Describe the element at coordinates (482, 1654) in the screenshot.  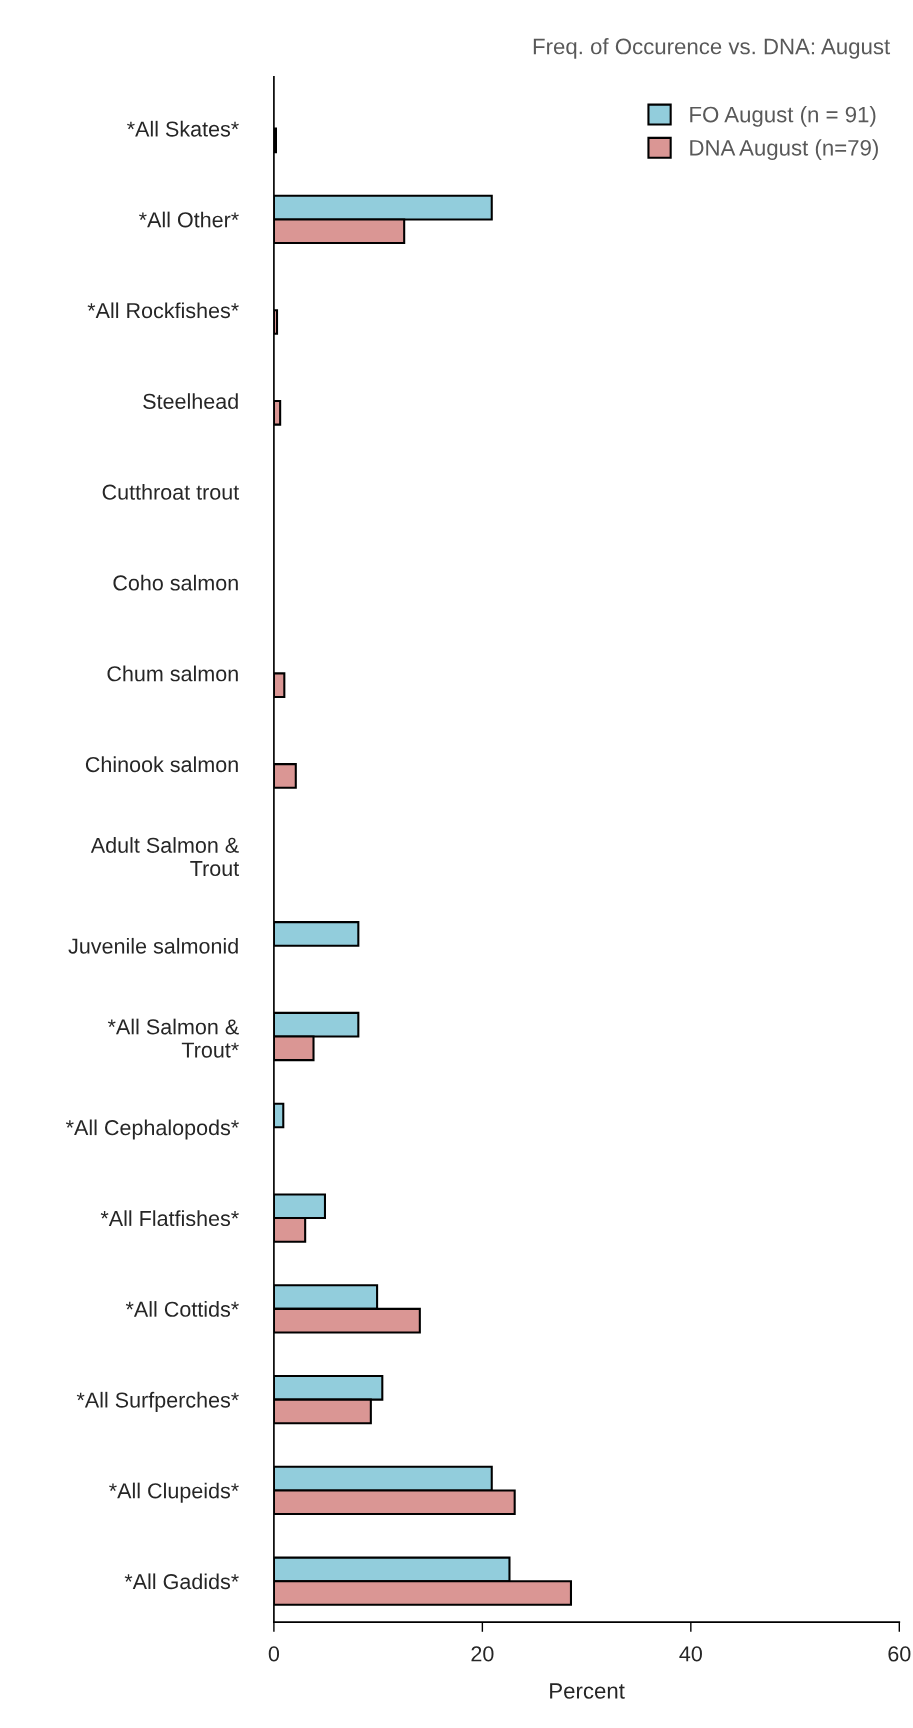
I see `x-tick-label: 20` at that location.